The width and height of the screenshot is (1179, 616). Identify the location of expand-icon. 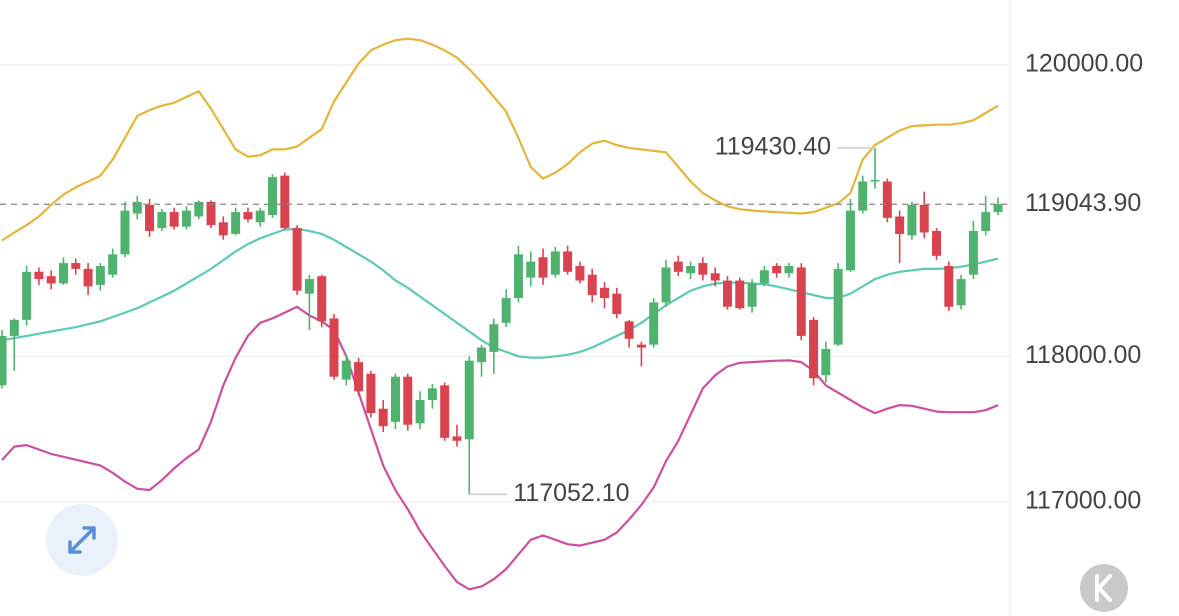
(82, 540).